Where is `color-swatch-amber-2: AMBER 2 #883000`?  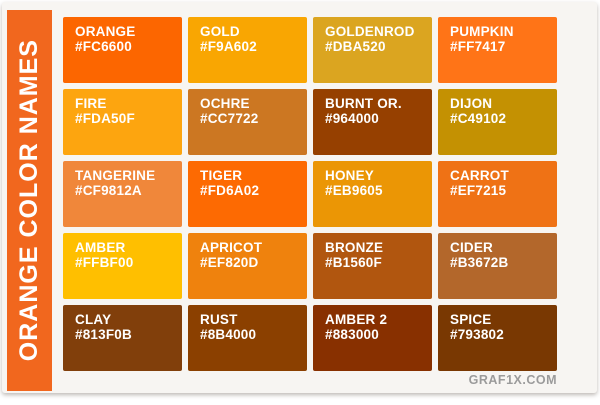
color-swatch-amber-2: AMBER 2 #883000 is located at coordinates (372, 338).